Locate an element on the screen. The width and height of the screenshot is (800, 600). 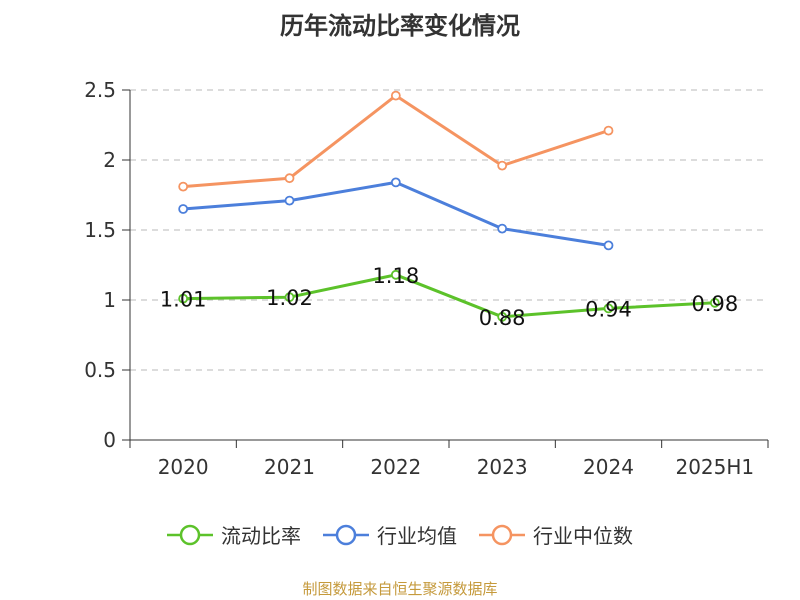
legend-label: 行业中位数 is located at coordinates (583, 536).